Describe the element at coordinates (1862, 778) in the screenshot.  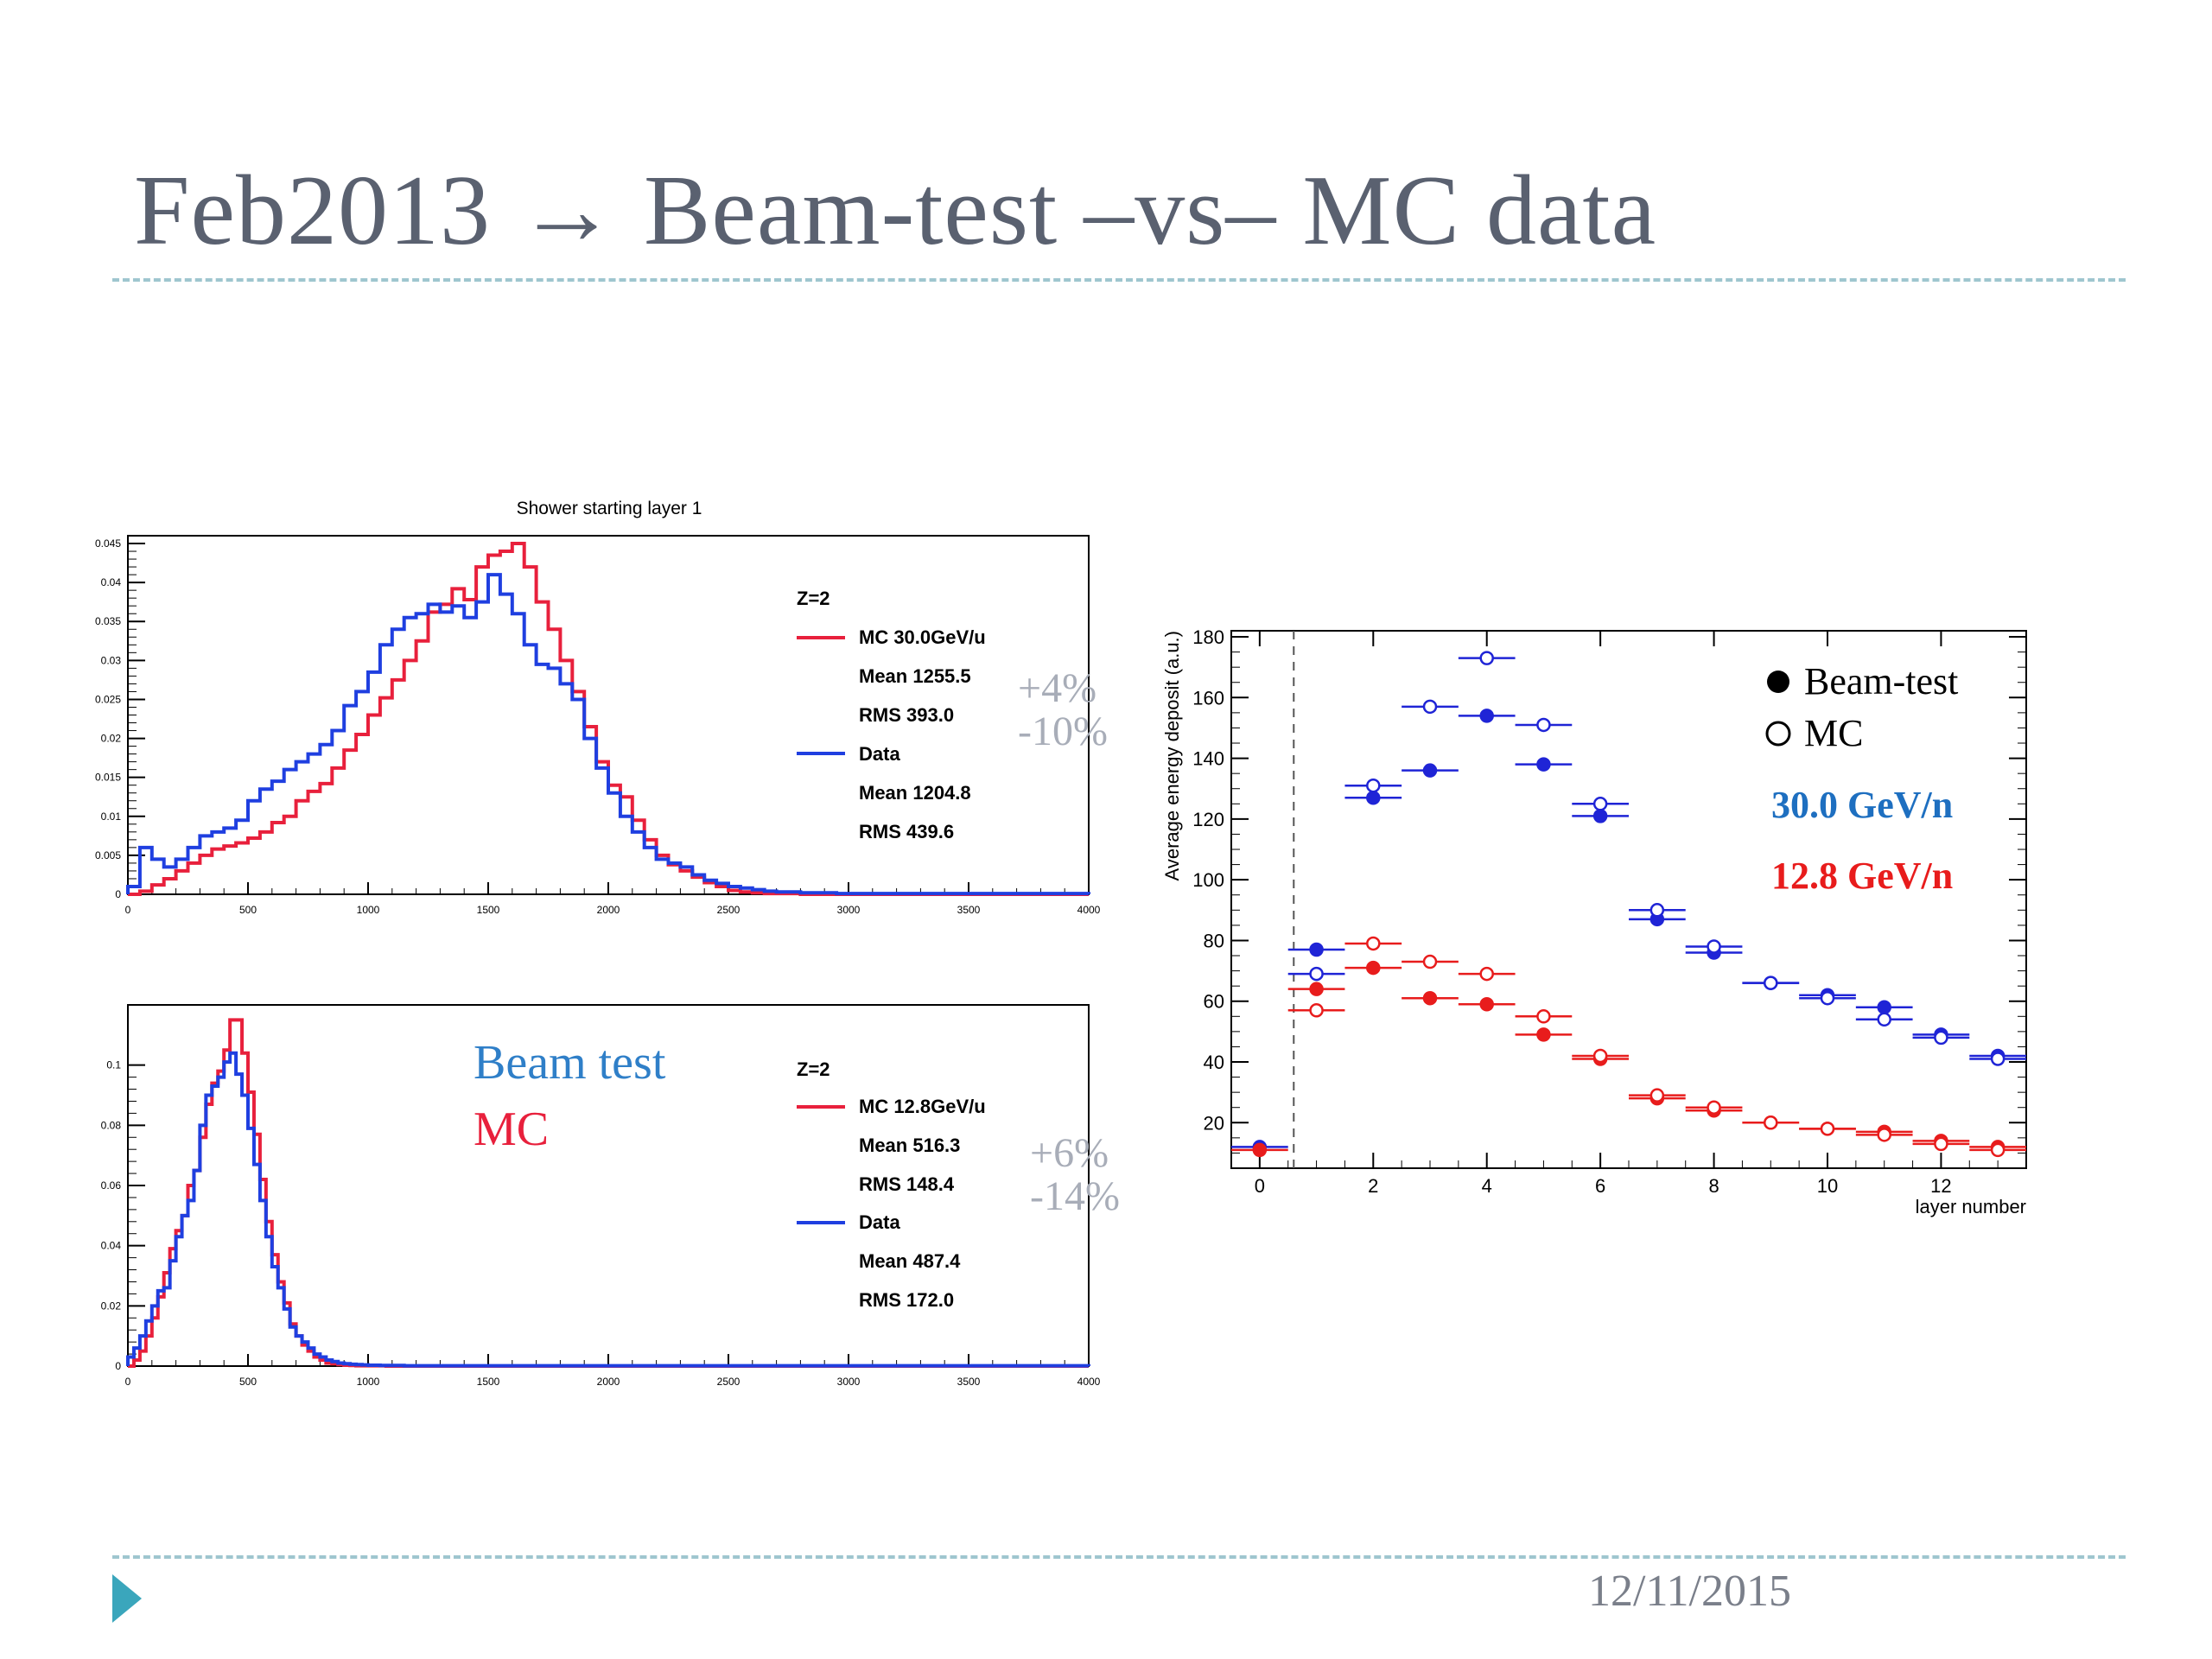
I see `layer-profile-legend: Beam-test MC 30.0 GeV/n 12.8 GeV/n` at that location.